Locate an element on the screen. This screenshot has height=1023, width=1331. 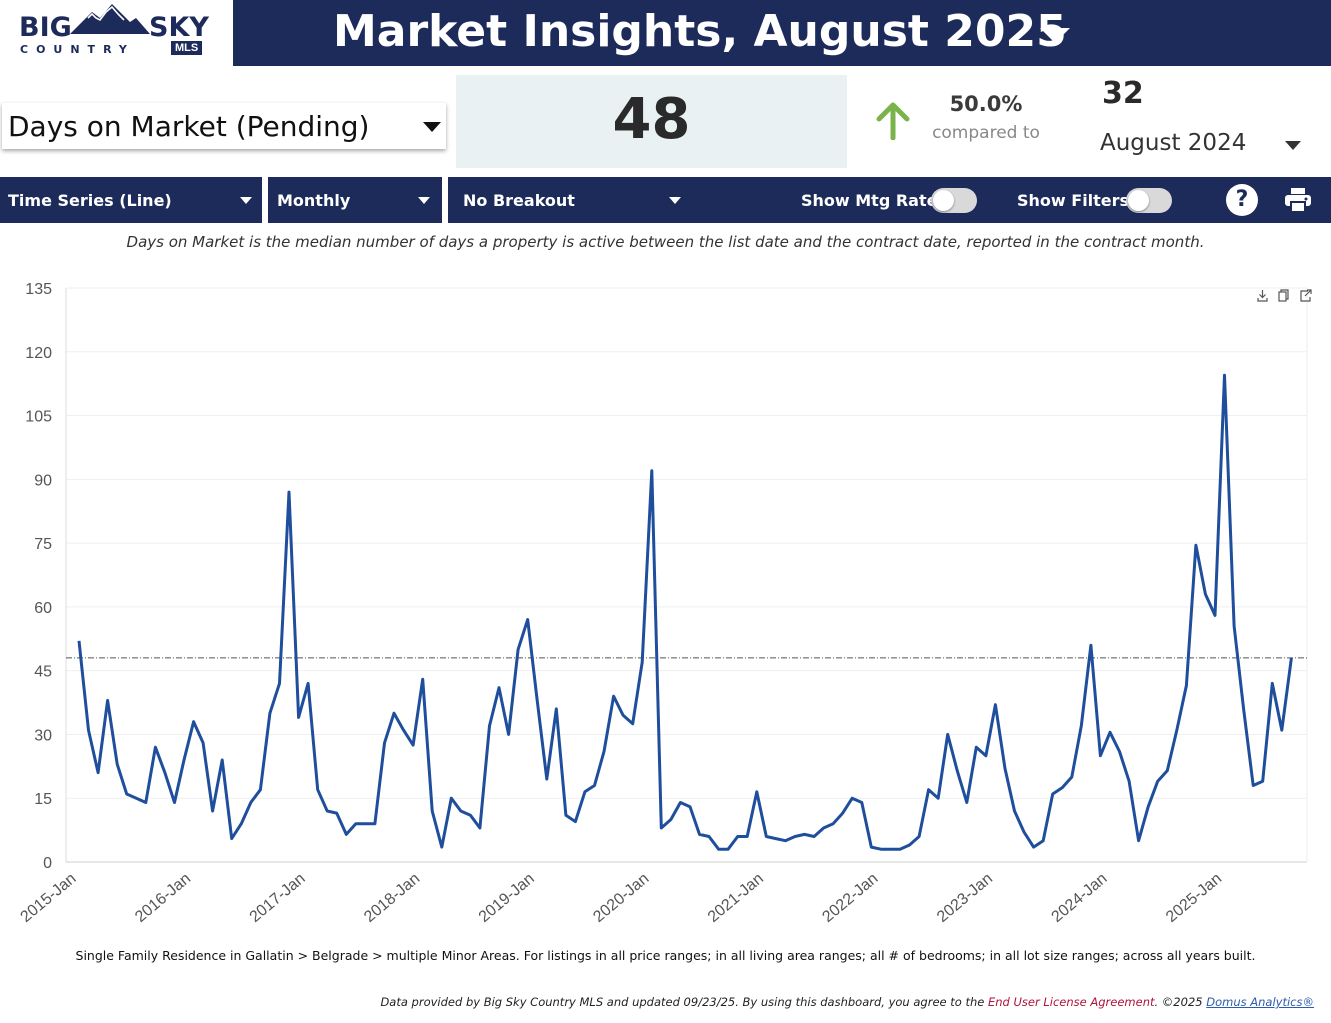
y-tick-label: 0 is located at coordinates (47, 863).